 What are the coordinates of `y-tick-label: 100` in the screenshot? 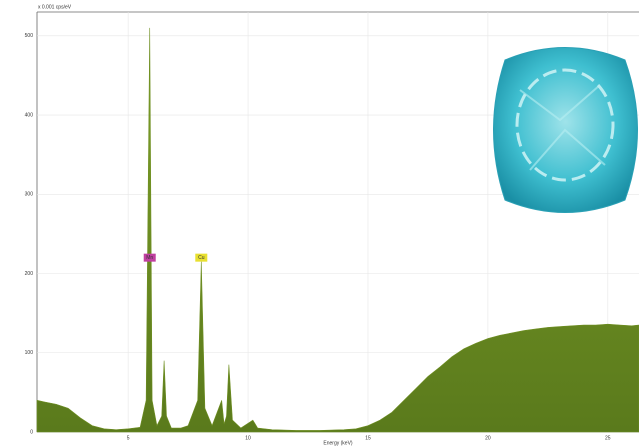 It's located at (29, 353).